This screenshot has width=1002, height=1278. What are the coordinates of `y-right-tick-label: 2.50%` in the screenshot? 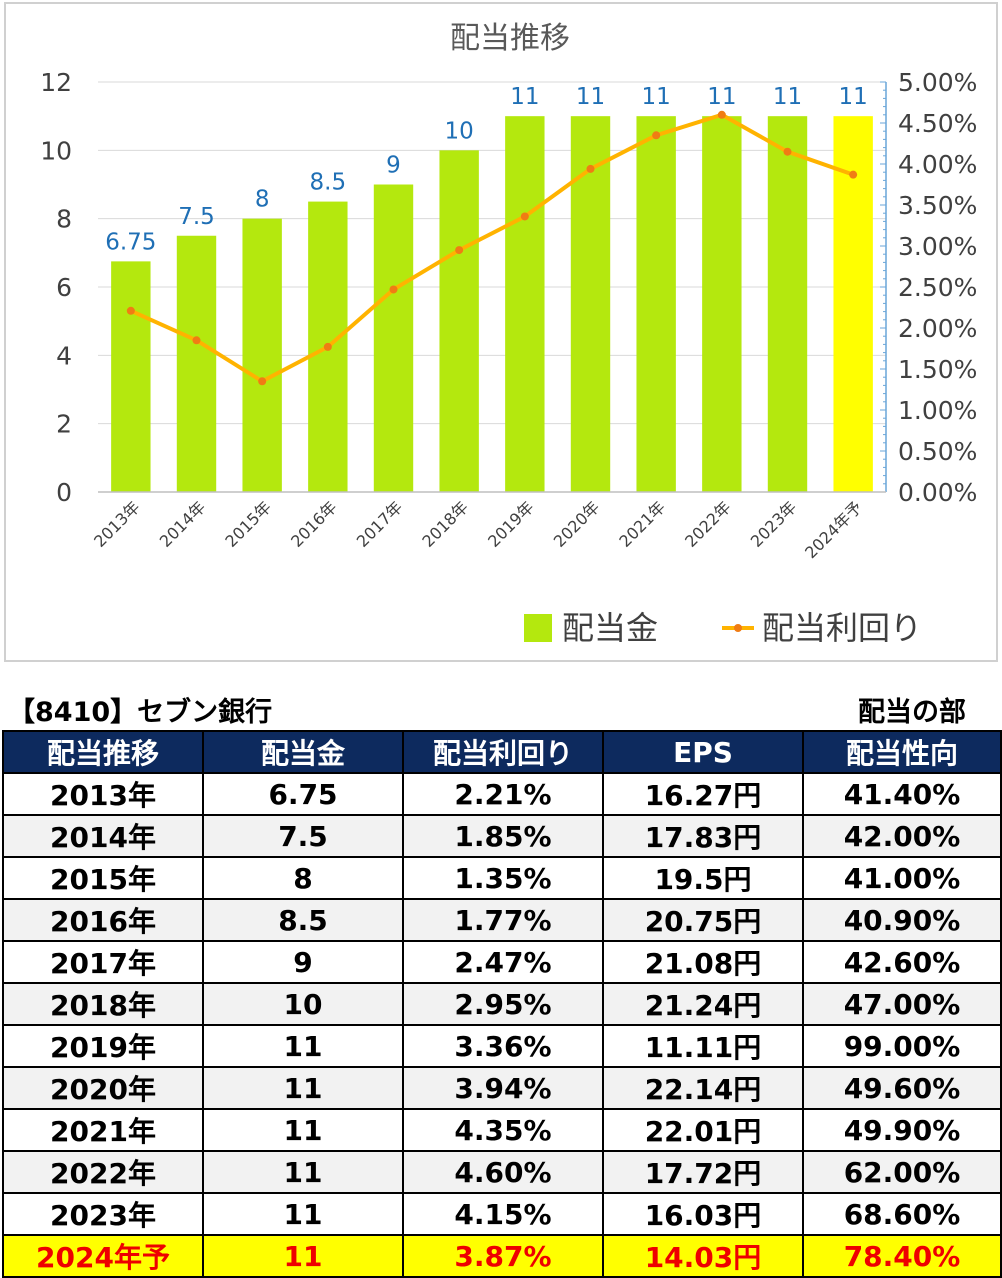 It's located at (937, 287).